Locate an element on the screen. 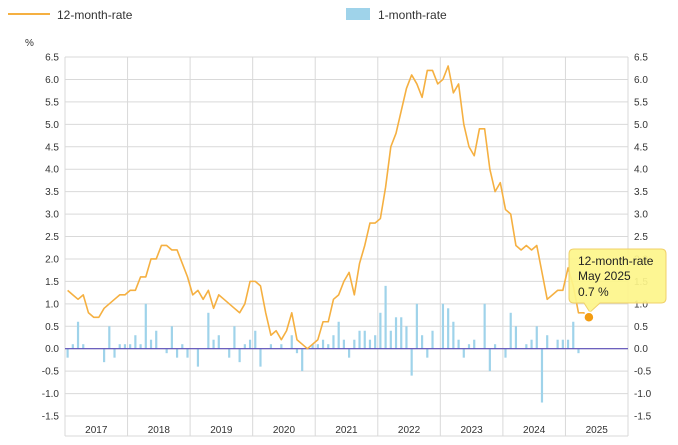 This screenshot has width=678, height=445. tooltip-series: 12-month-rate is located at coordinates (616, 261).